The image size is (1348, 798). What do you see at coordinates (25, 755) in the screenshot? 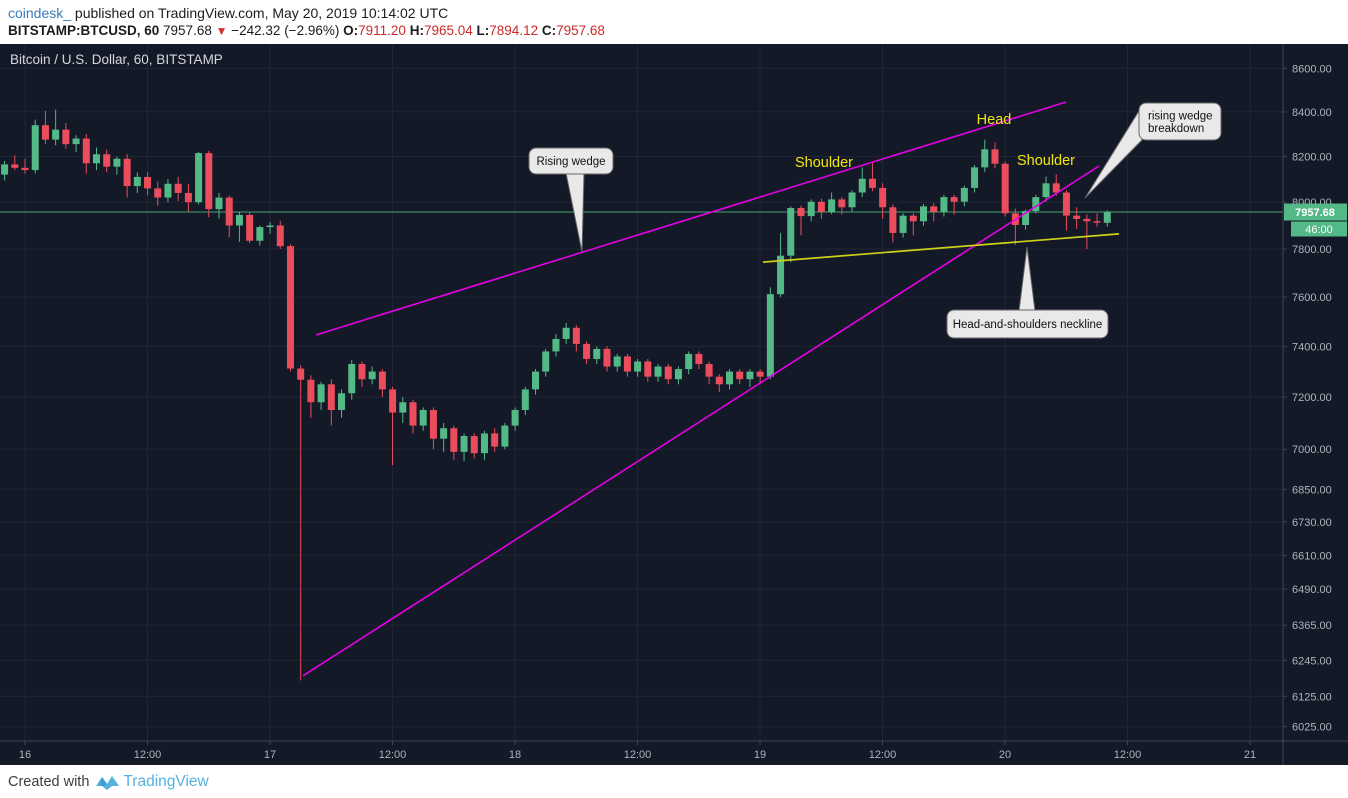
I see `time-tick-label: 16` at bounding box center [25, 755].